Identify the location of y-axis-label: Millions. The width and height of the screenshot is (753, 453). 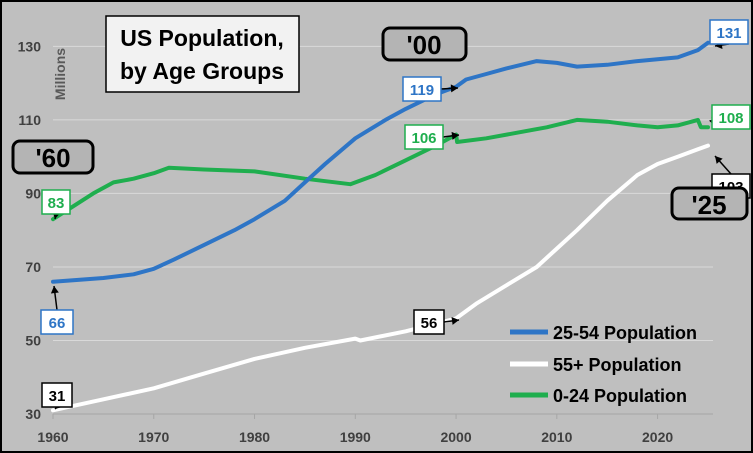
(60, 74).